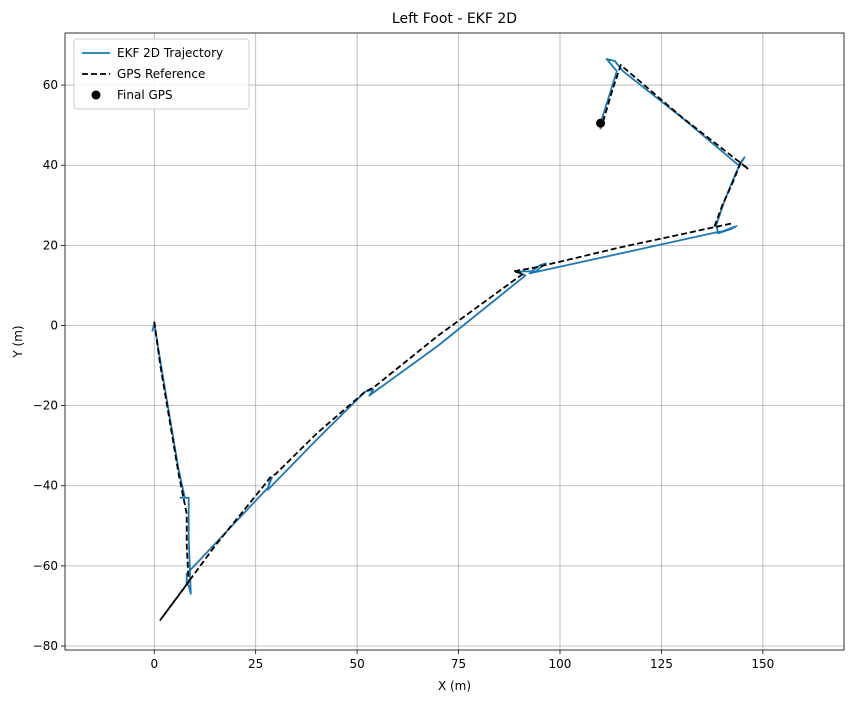 This screenshot has width=853, height=701. What do you see at coordinates (560, 664) in the screenshot?
I see `x-tick-label: 100` at bounding box center [560, 664].